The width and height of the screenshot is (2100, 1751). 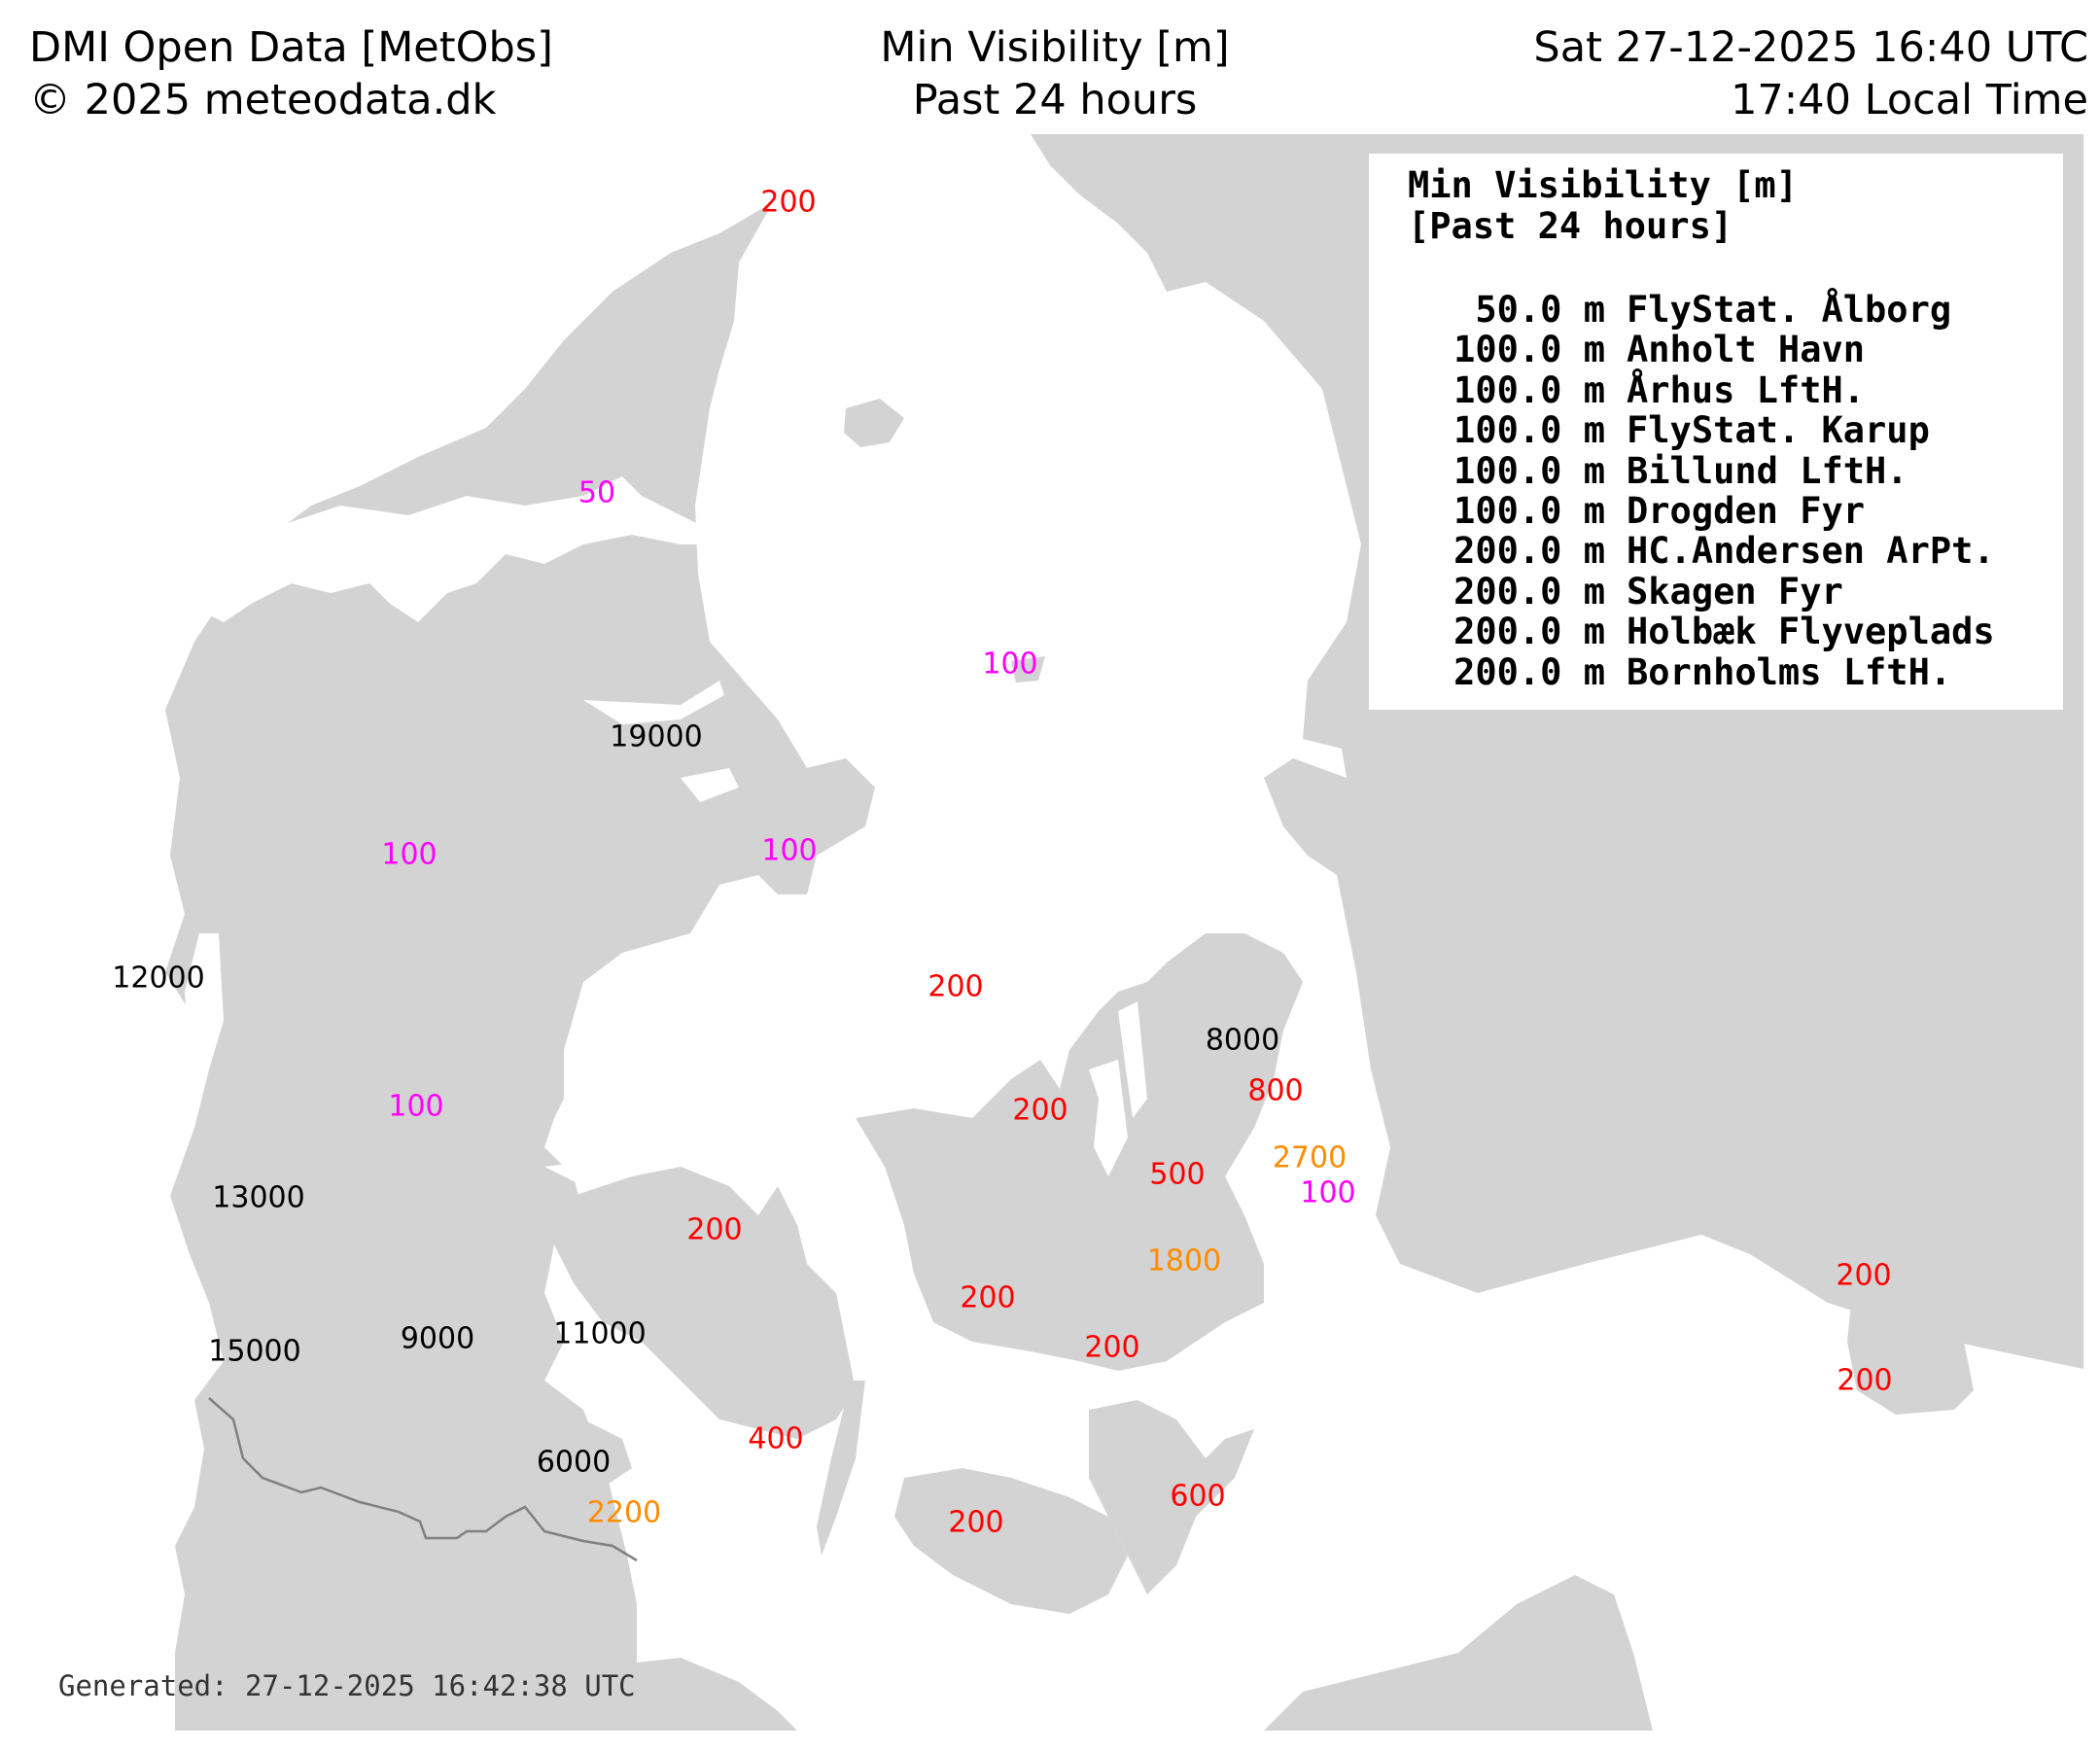 What do you see at coordinates (1310, 1158) in the screenshot?
I see `visibility-label: 2700` at bounding box center [1310, 1158].